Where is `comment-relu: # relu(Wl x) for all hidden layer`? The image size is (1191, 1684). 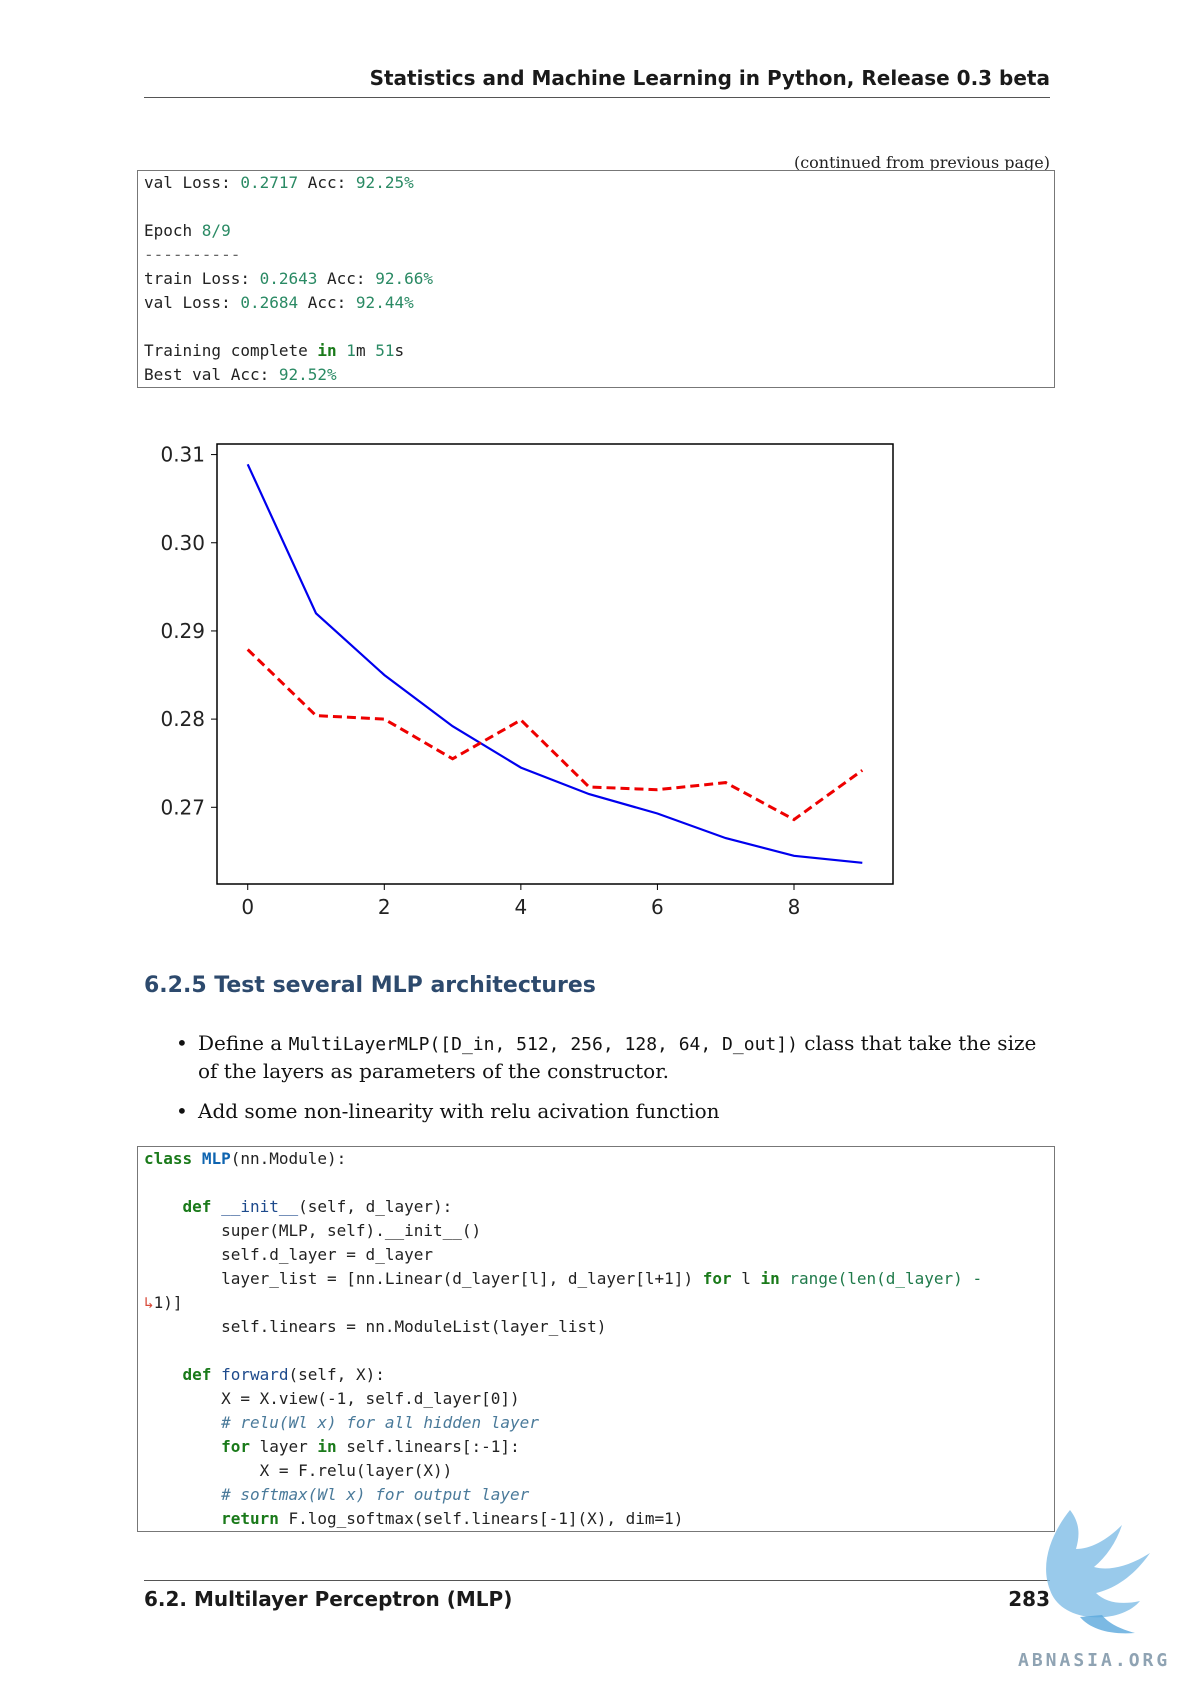
comment-relu: # relu(Wl x) for all hidden layer is located at coordinates (380, 1422).